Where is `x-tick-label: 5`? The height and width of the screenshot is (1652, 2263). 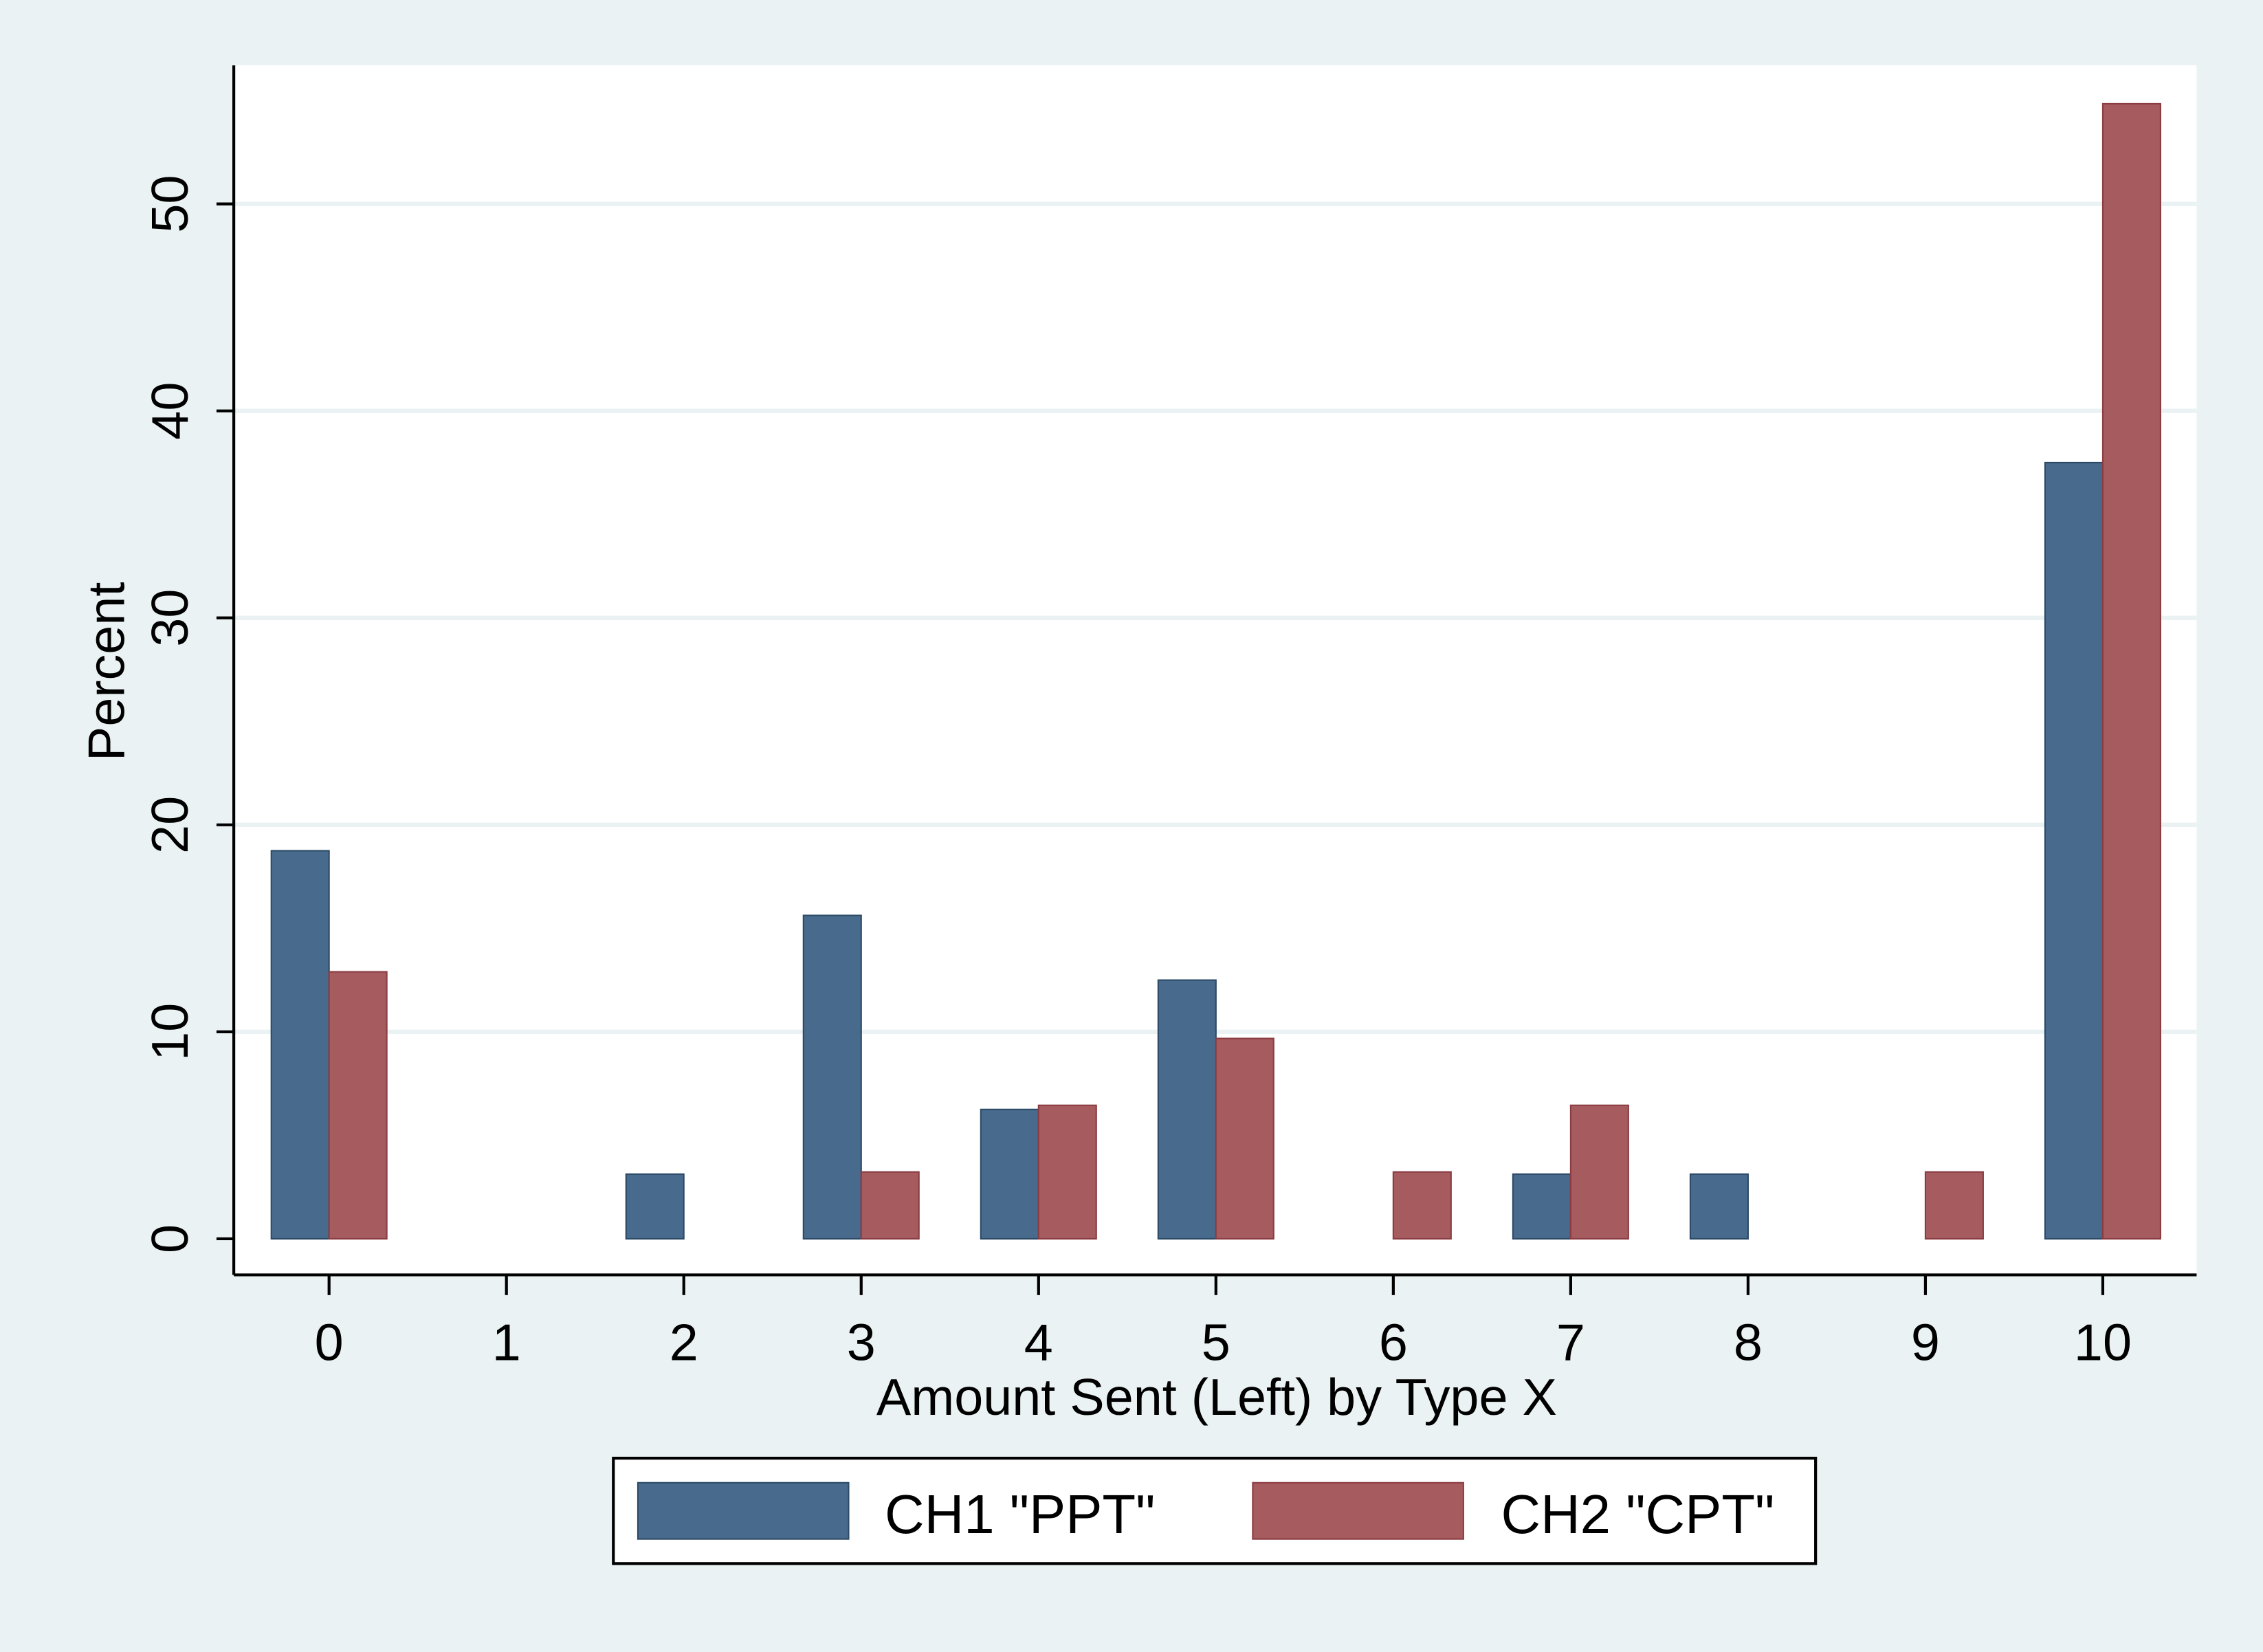 x-tick-label: 5 is located at coordinates (1216, 1343).